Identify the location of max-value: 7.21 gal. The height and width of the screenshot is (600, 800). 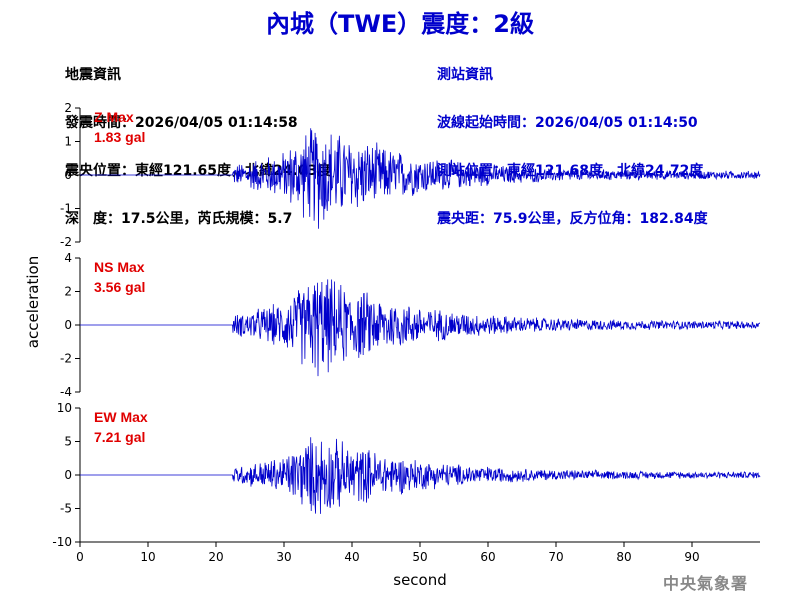
(119, 437).